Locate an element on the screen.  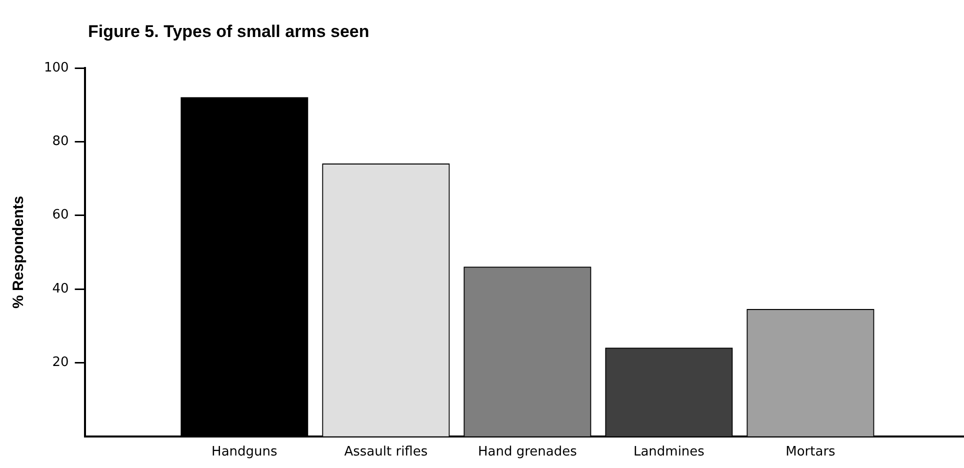
y-axis-title: % Respondents is located at coordinates (19, 252).